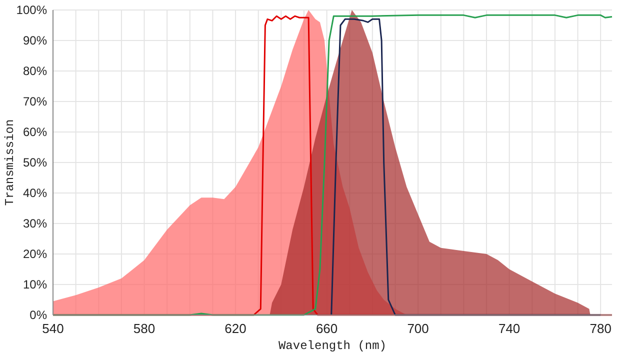 The width and height of the screenshot is (625, 353). I want to click on y-tick-label: 0%, so click(39, 315).